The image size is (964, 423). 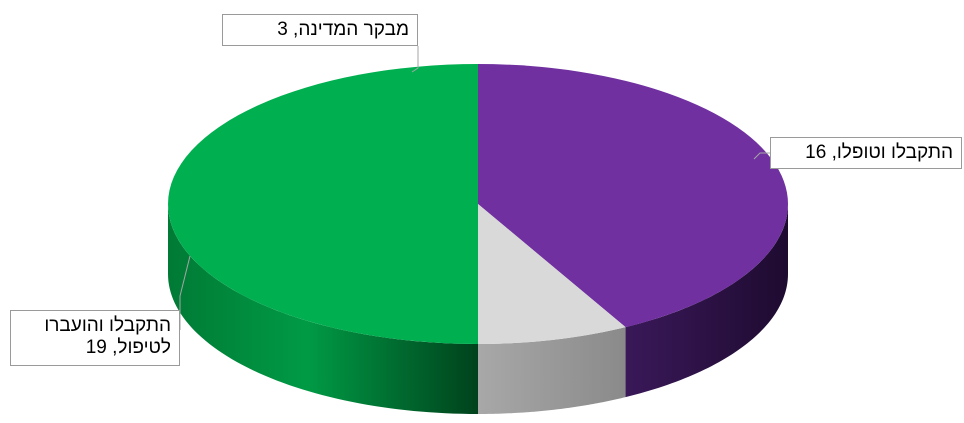 What do you see at coordinates (761, 156) in the screenshot?
I see `leader-line-handled` at bounding box center [761, 156].